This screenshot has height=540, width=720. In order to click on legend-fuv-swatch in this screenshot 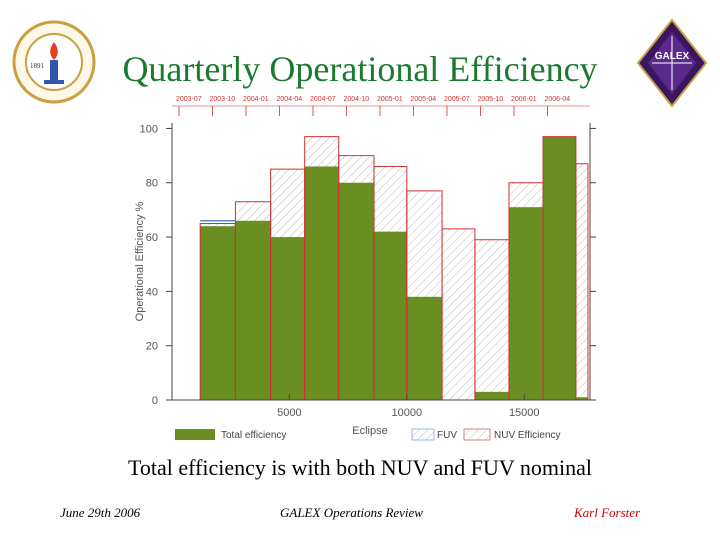, I will do `click(423, 434)`.